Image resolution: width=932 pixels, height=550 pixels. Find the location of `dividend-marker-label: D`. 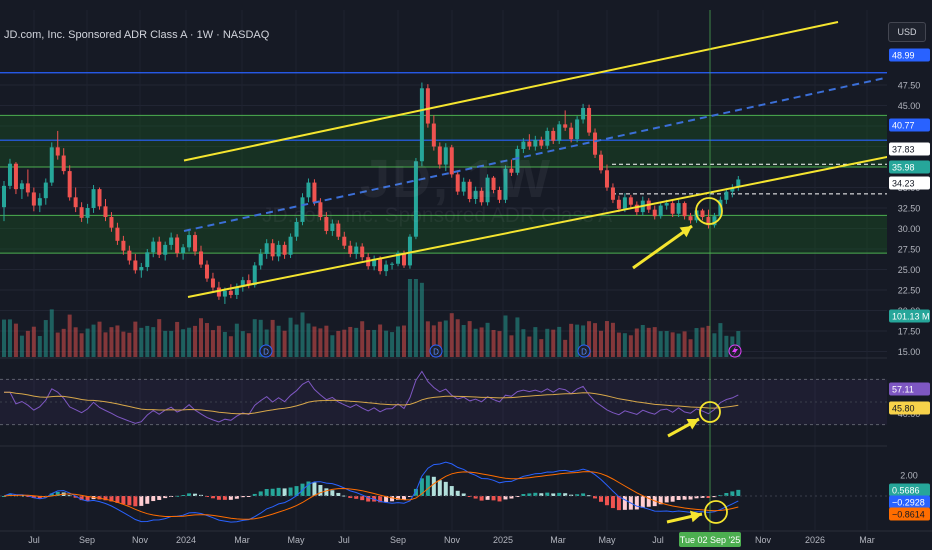

dividend-marker-label: D is located at coordinates (436, 352).